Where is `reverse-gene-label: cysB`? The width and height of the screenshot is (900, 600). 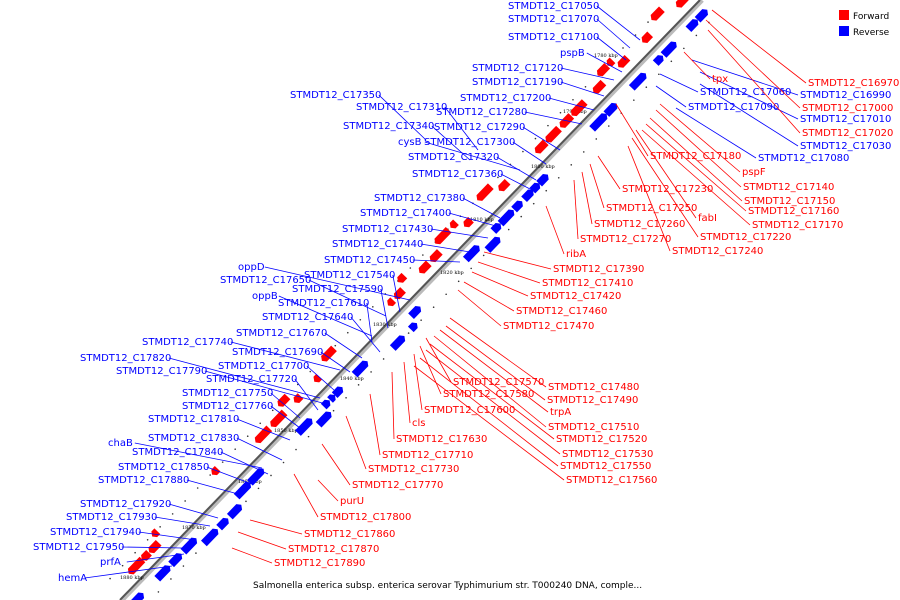
reverse-gene-label: cysB is located at coordinates (410, 142).